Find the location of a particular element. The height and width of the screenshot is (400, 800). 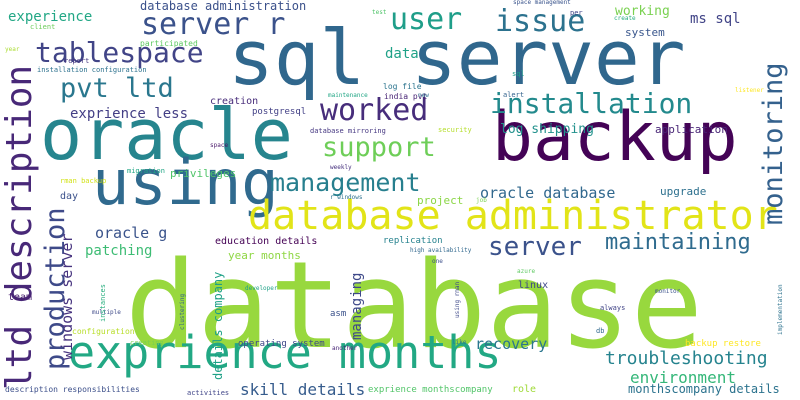

word-test: test is located at coordinates (379, 12).